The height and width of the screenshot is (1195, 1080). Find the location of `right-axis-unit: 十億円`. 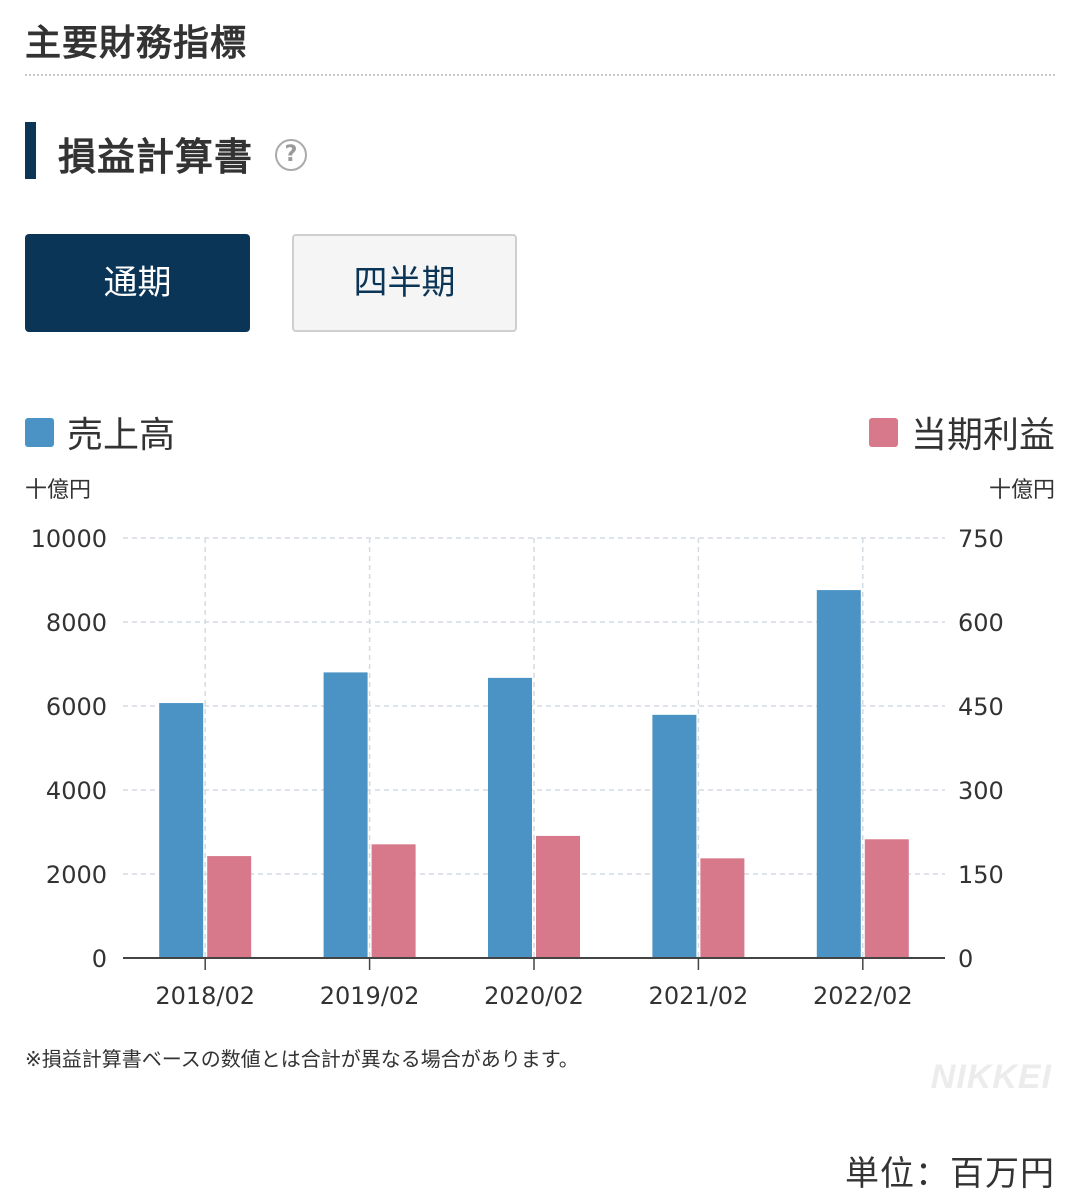

right-axis-unit: 十億円 is located at coordinates (1022, 490).